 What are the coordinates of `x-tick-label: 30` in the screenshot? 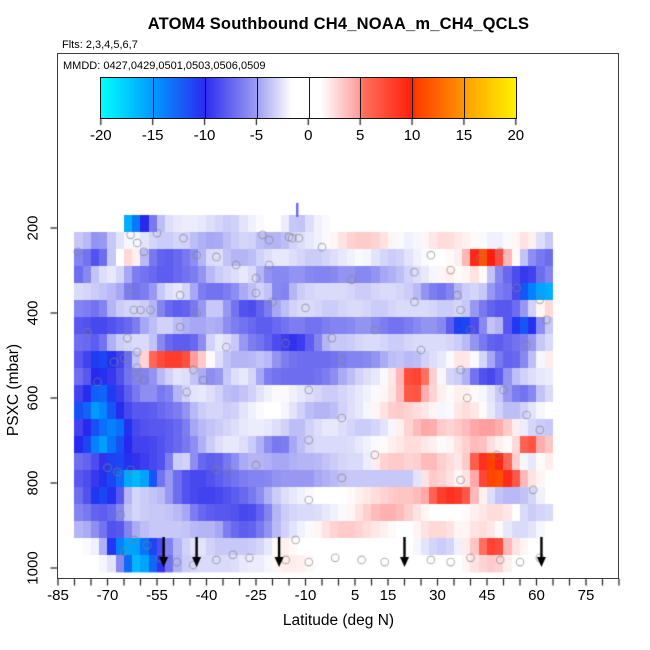 It's located at (437, 595).